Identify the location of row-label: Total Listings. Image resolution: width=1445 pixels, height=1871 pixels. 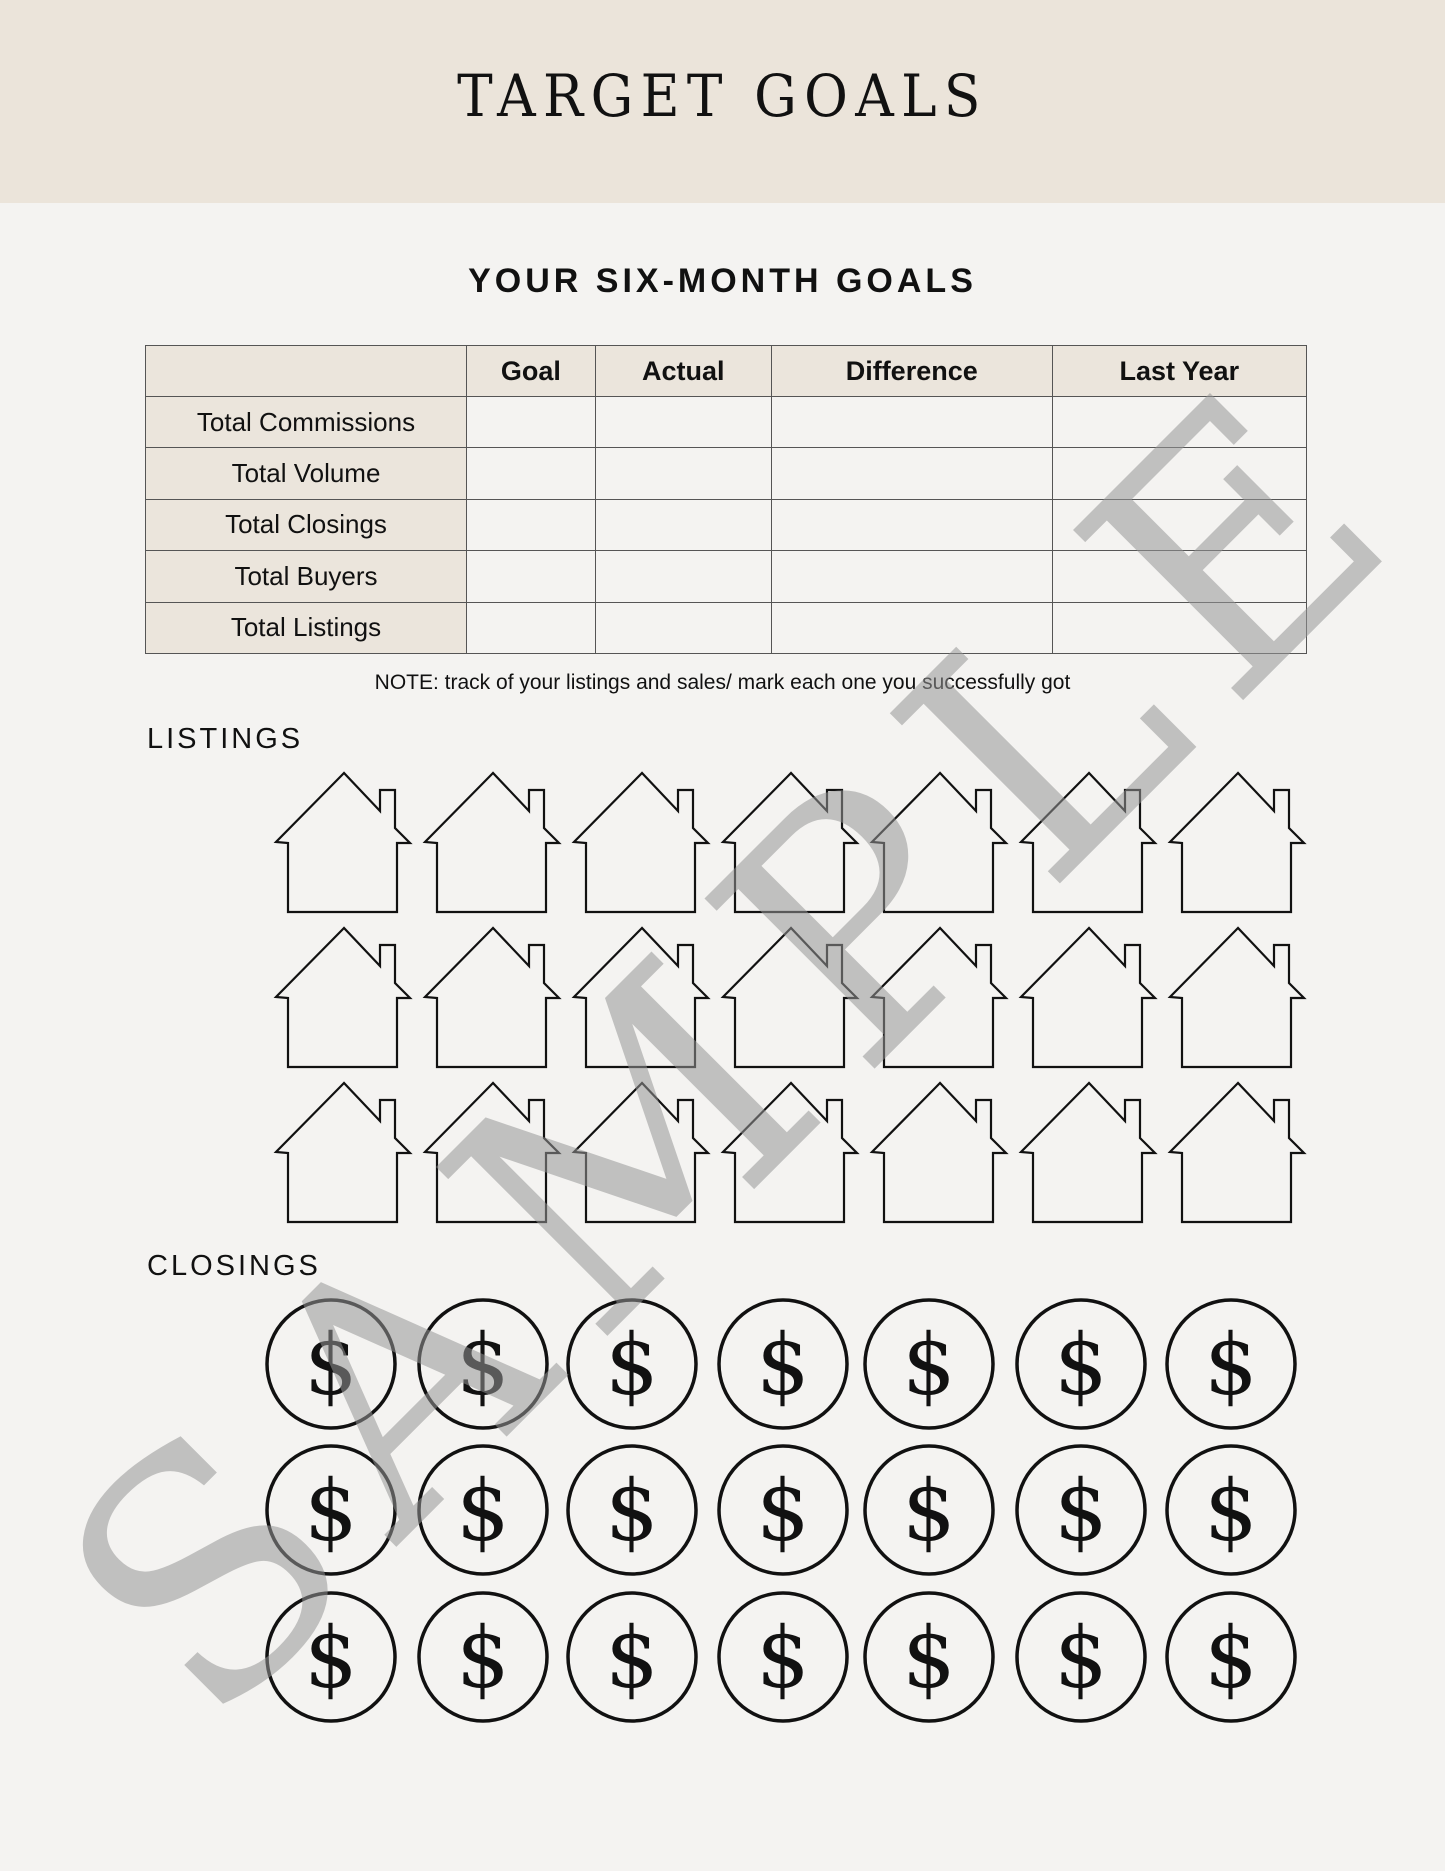
(306, 628).